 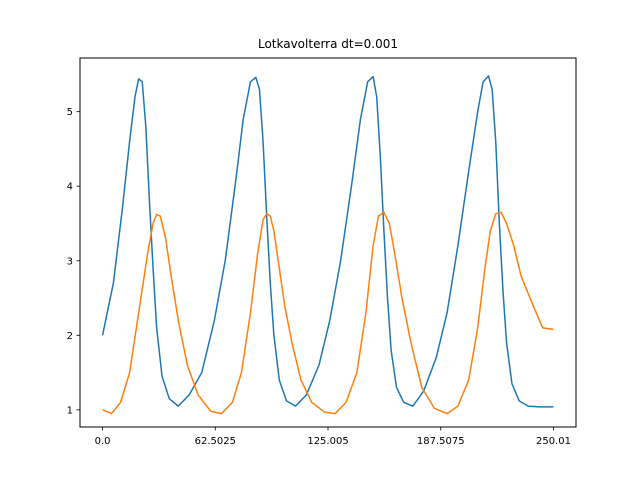 What do you see at coordinates (441, 441) in the screenshot?
I see `x-tick-label: 187.5075` at bounding box center [441, 441].